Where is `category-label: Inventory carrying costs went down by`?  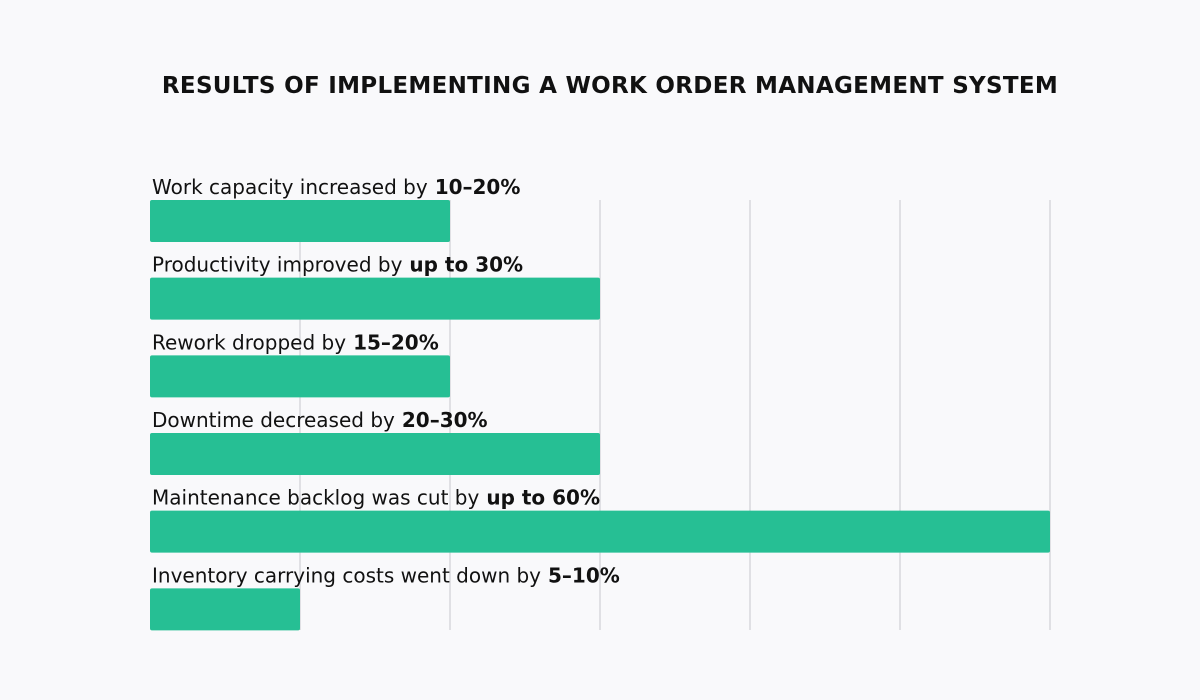
category-label: Inventory carrying costs went down by is located at coordinates (346, 575).